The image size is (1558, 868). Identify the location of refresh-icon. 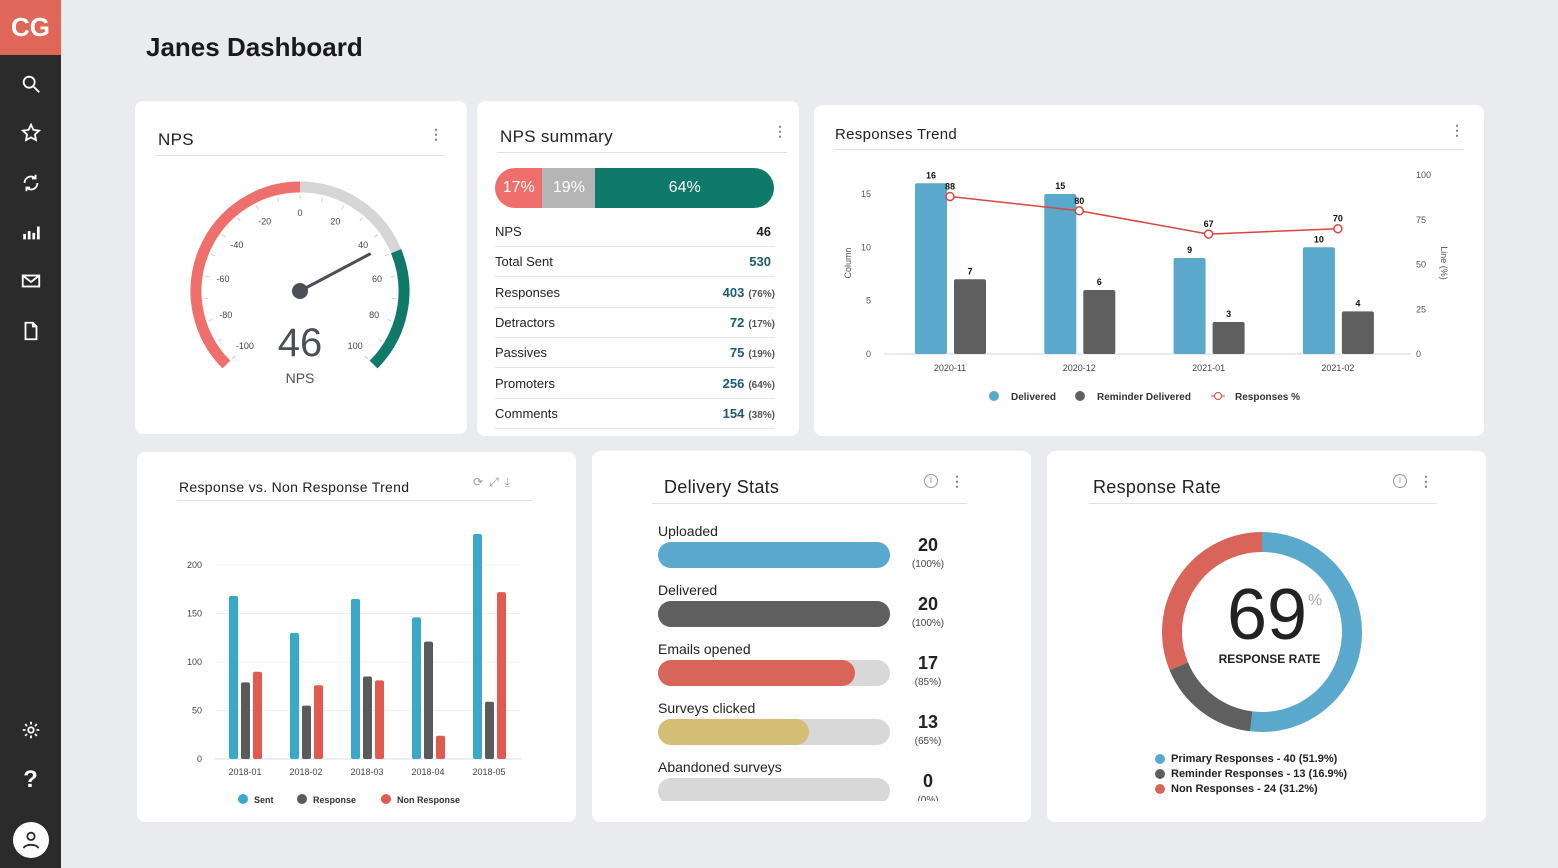
(30, 183).